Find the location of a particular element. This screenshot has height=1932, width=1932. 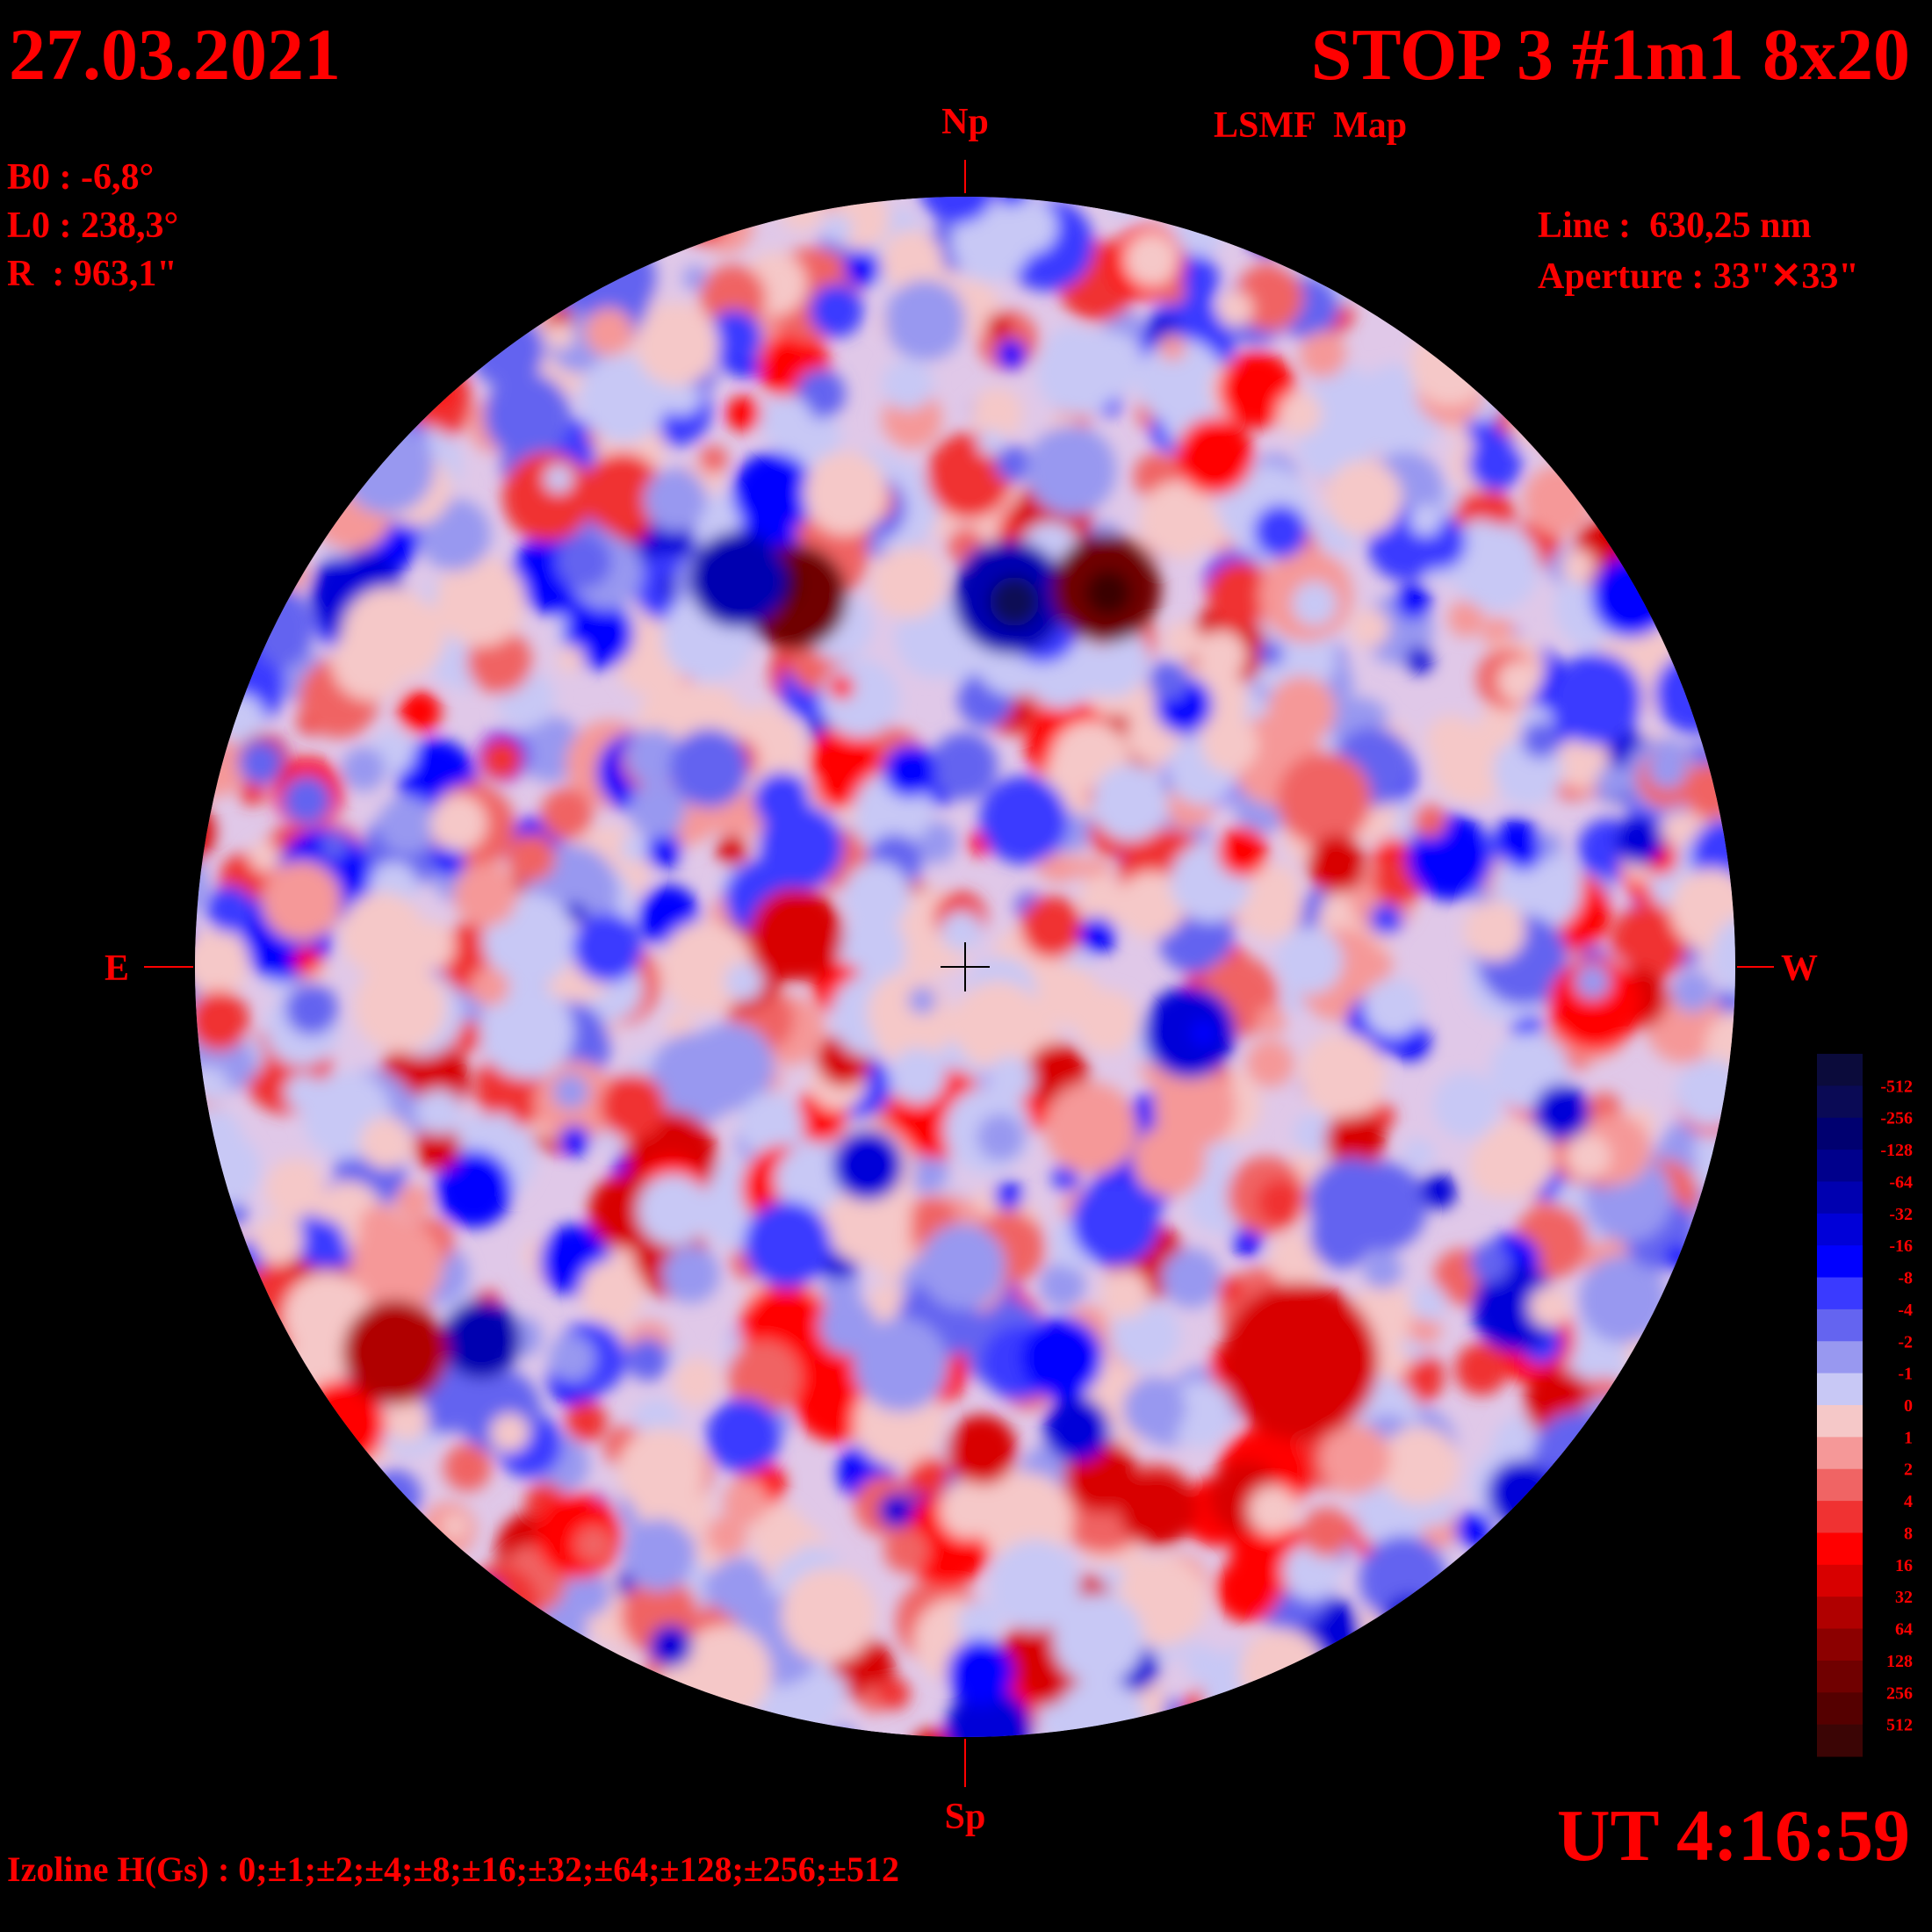

colorbar-label: 64 is located at coordinates (1904, 1630).